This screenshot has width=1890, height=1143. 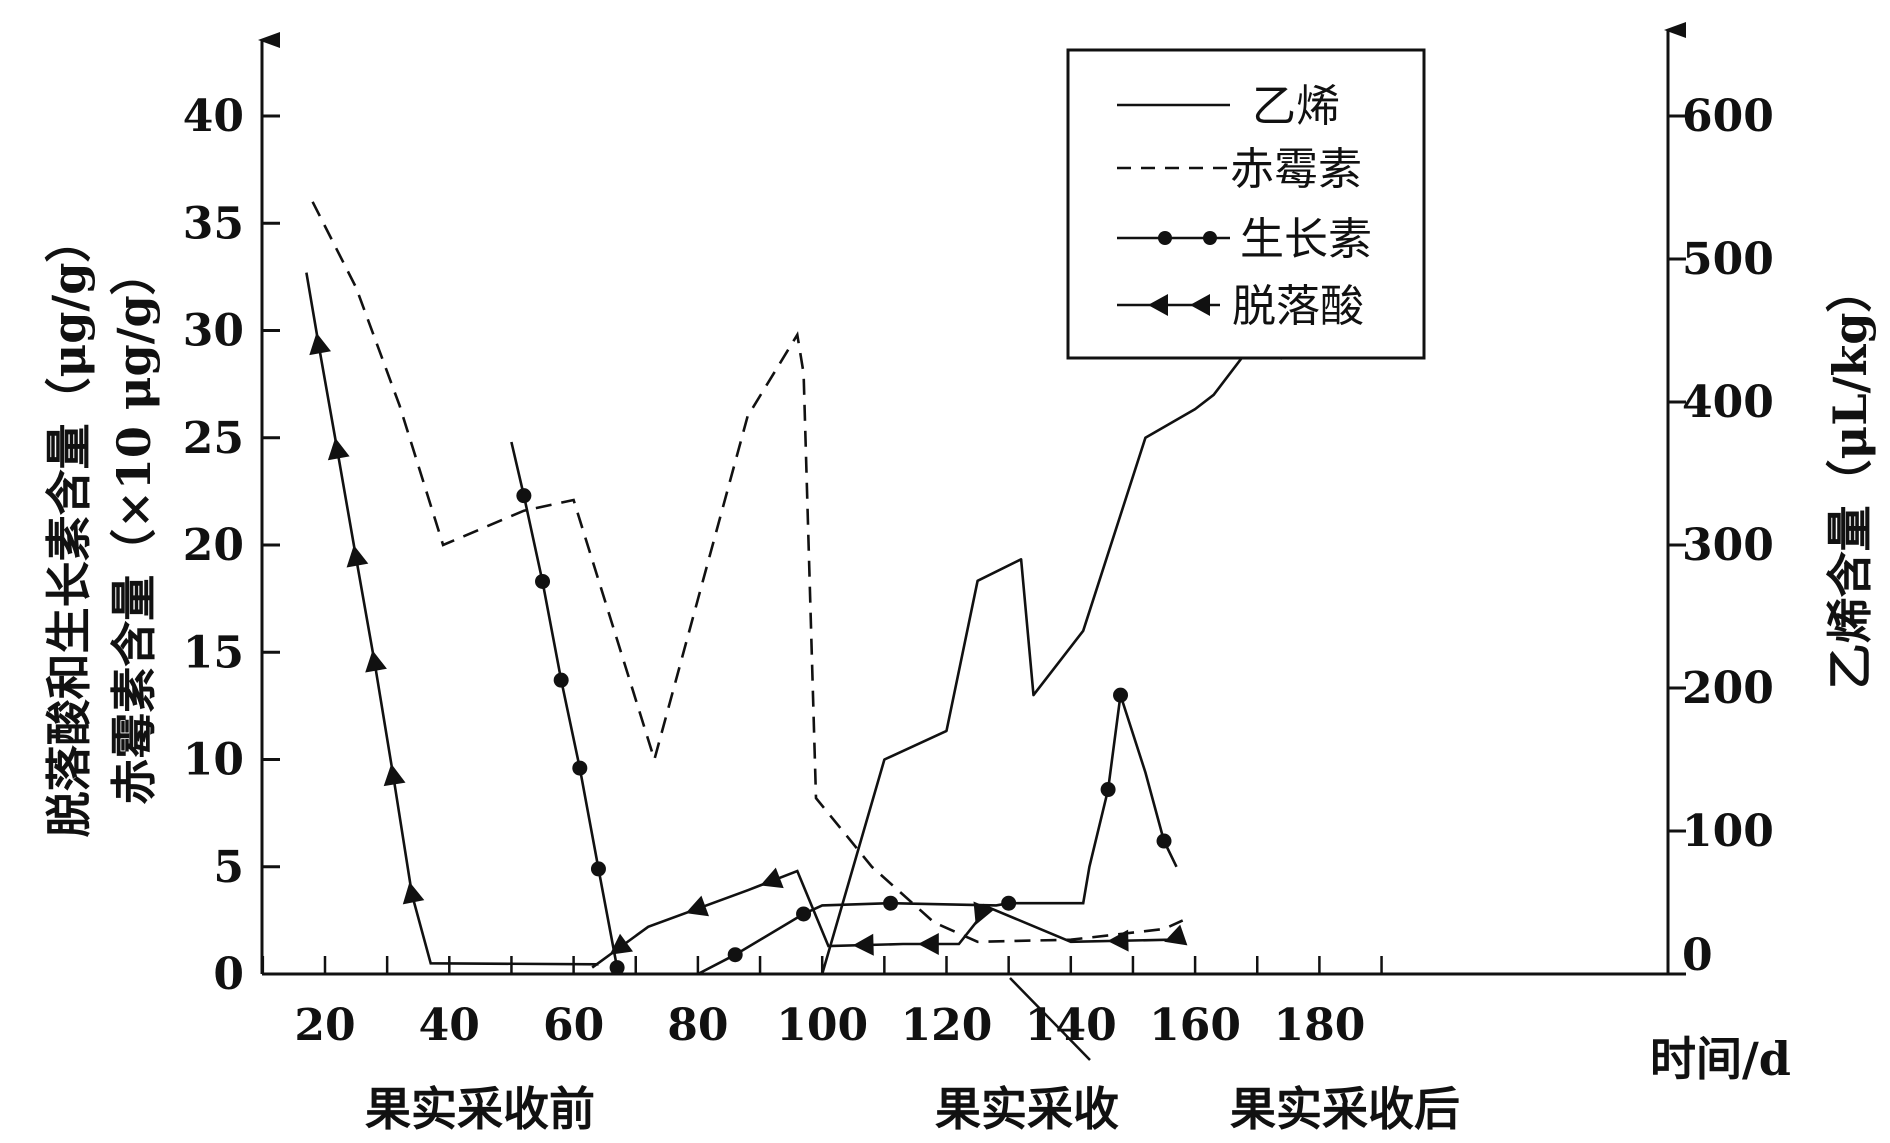 I want to click on left-y-tick-label-40: 40, so click(x=213, y=116).